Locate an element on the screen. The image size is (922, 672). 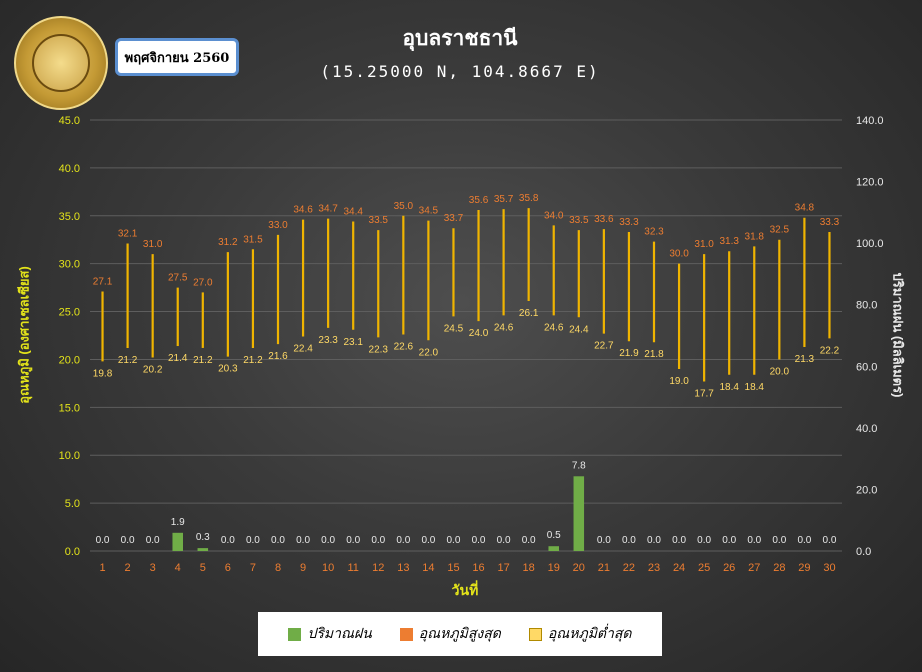
legend-item-temp-max: อุณหภูมิสูงสุด is located at coordinates (450, 634).